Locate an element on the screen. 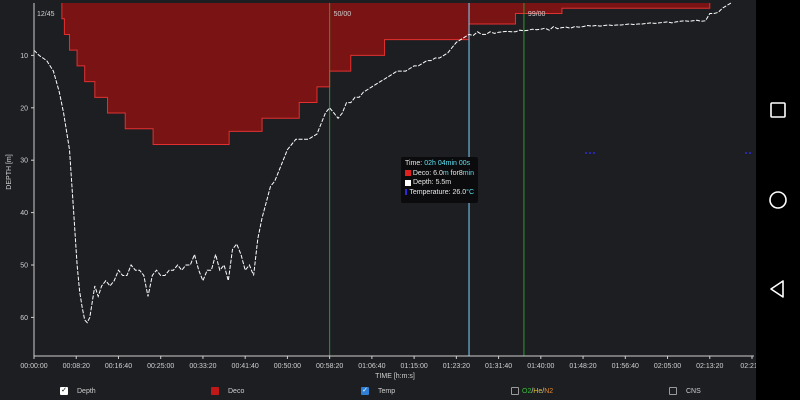 Image resolution: width=800 pixels, height=400 pixels. tooltip-temp-unit: °C is located at coordinates (470, 192).